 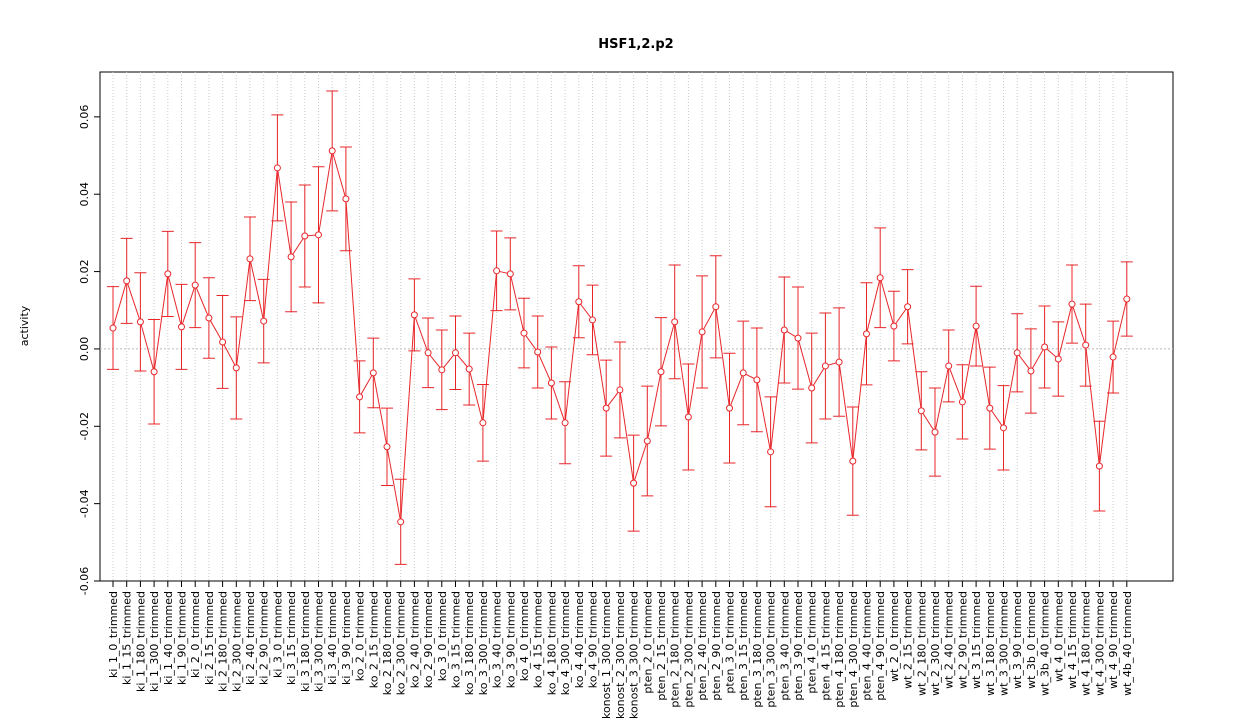 What do you see at coordinates (84, 271) in the screenshot?
I see `y-tick-label: 0.02` at bounding box center [84, 271].